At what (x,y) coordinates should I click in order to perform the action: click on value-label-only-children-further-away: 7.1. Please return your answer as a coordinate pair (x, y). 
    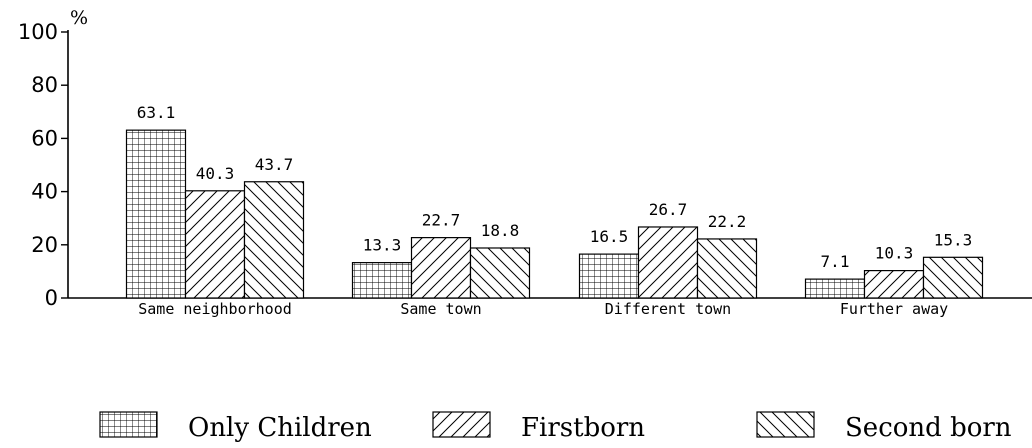
    Looking at the image, I should click on (835, 261).